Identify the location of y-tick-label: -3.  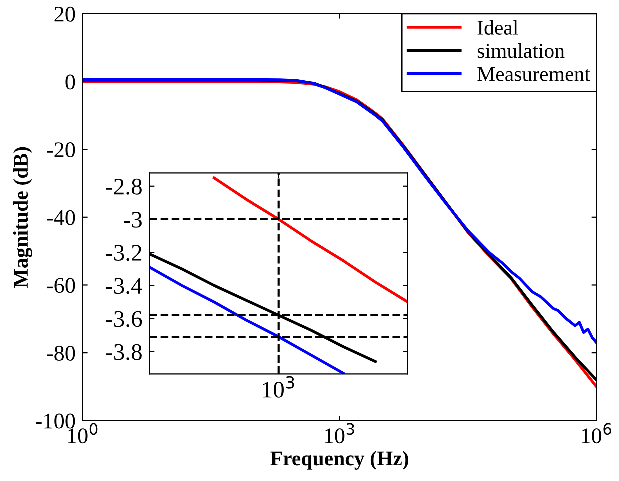
(133, 220).